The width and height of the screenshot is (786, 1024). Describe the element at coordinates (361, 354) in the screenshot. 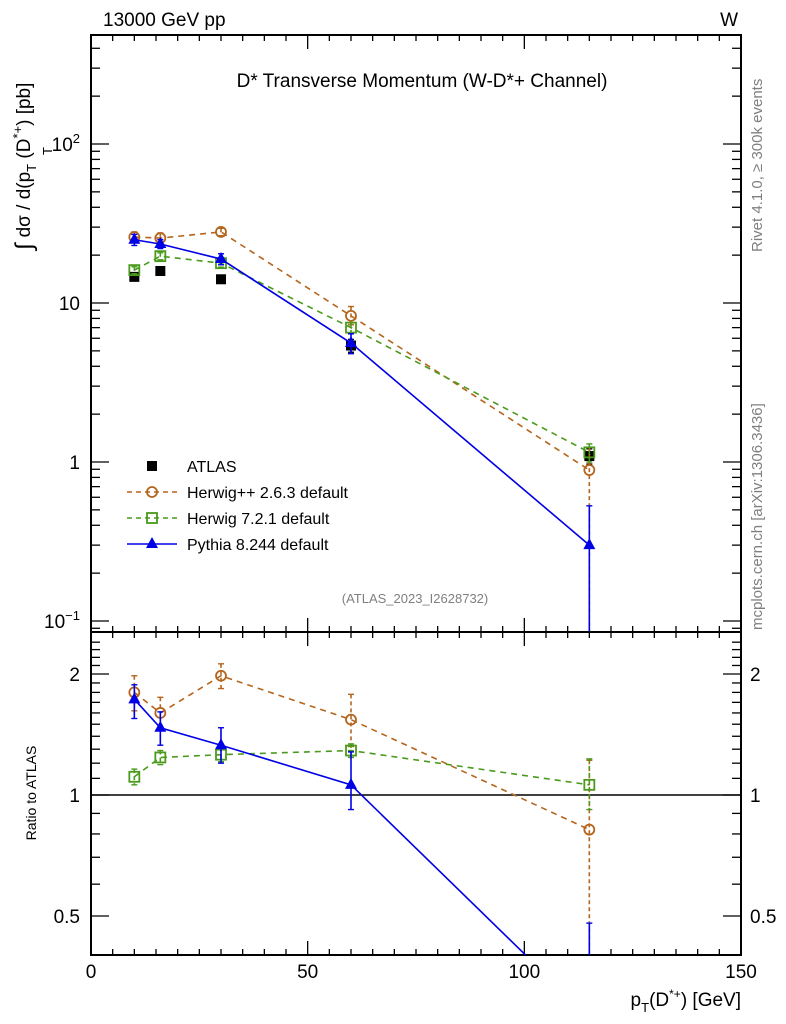

I see `main-line-herwig-7-2-1-default` at that location.